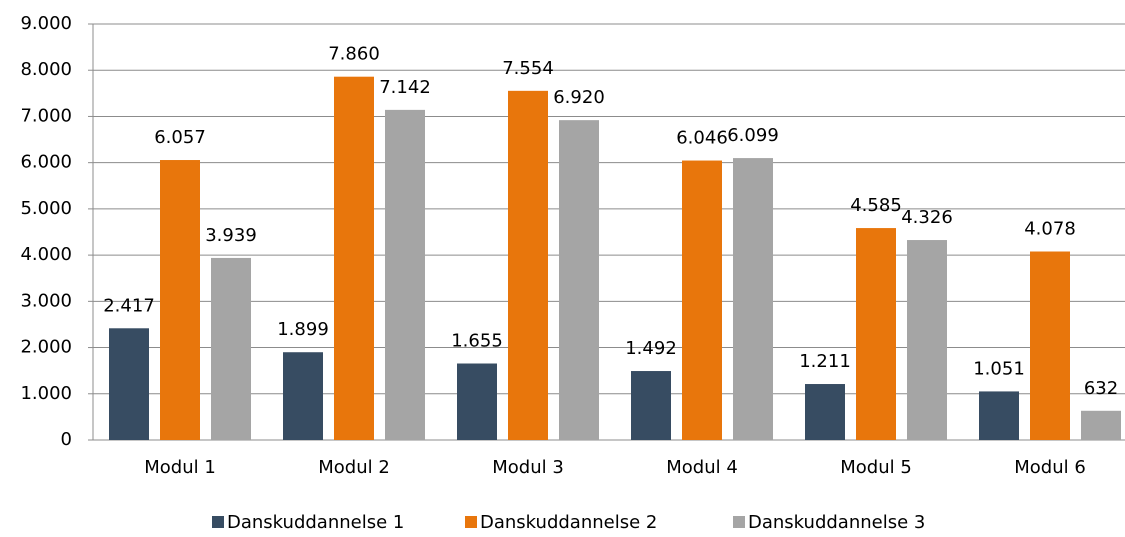 The height and width of the screenshot is (537, 1125). What do you see at coordinates (354, 467) in the screenshot?
I see `x-tick-label: Modul 2` at bounding box center [354, 467].